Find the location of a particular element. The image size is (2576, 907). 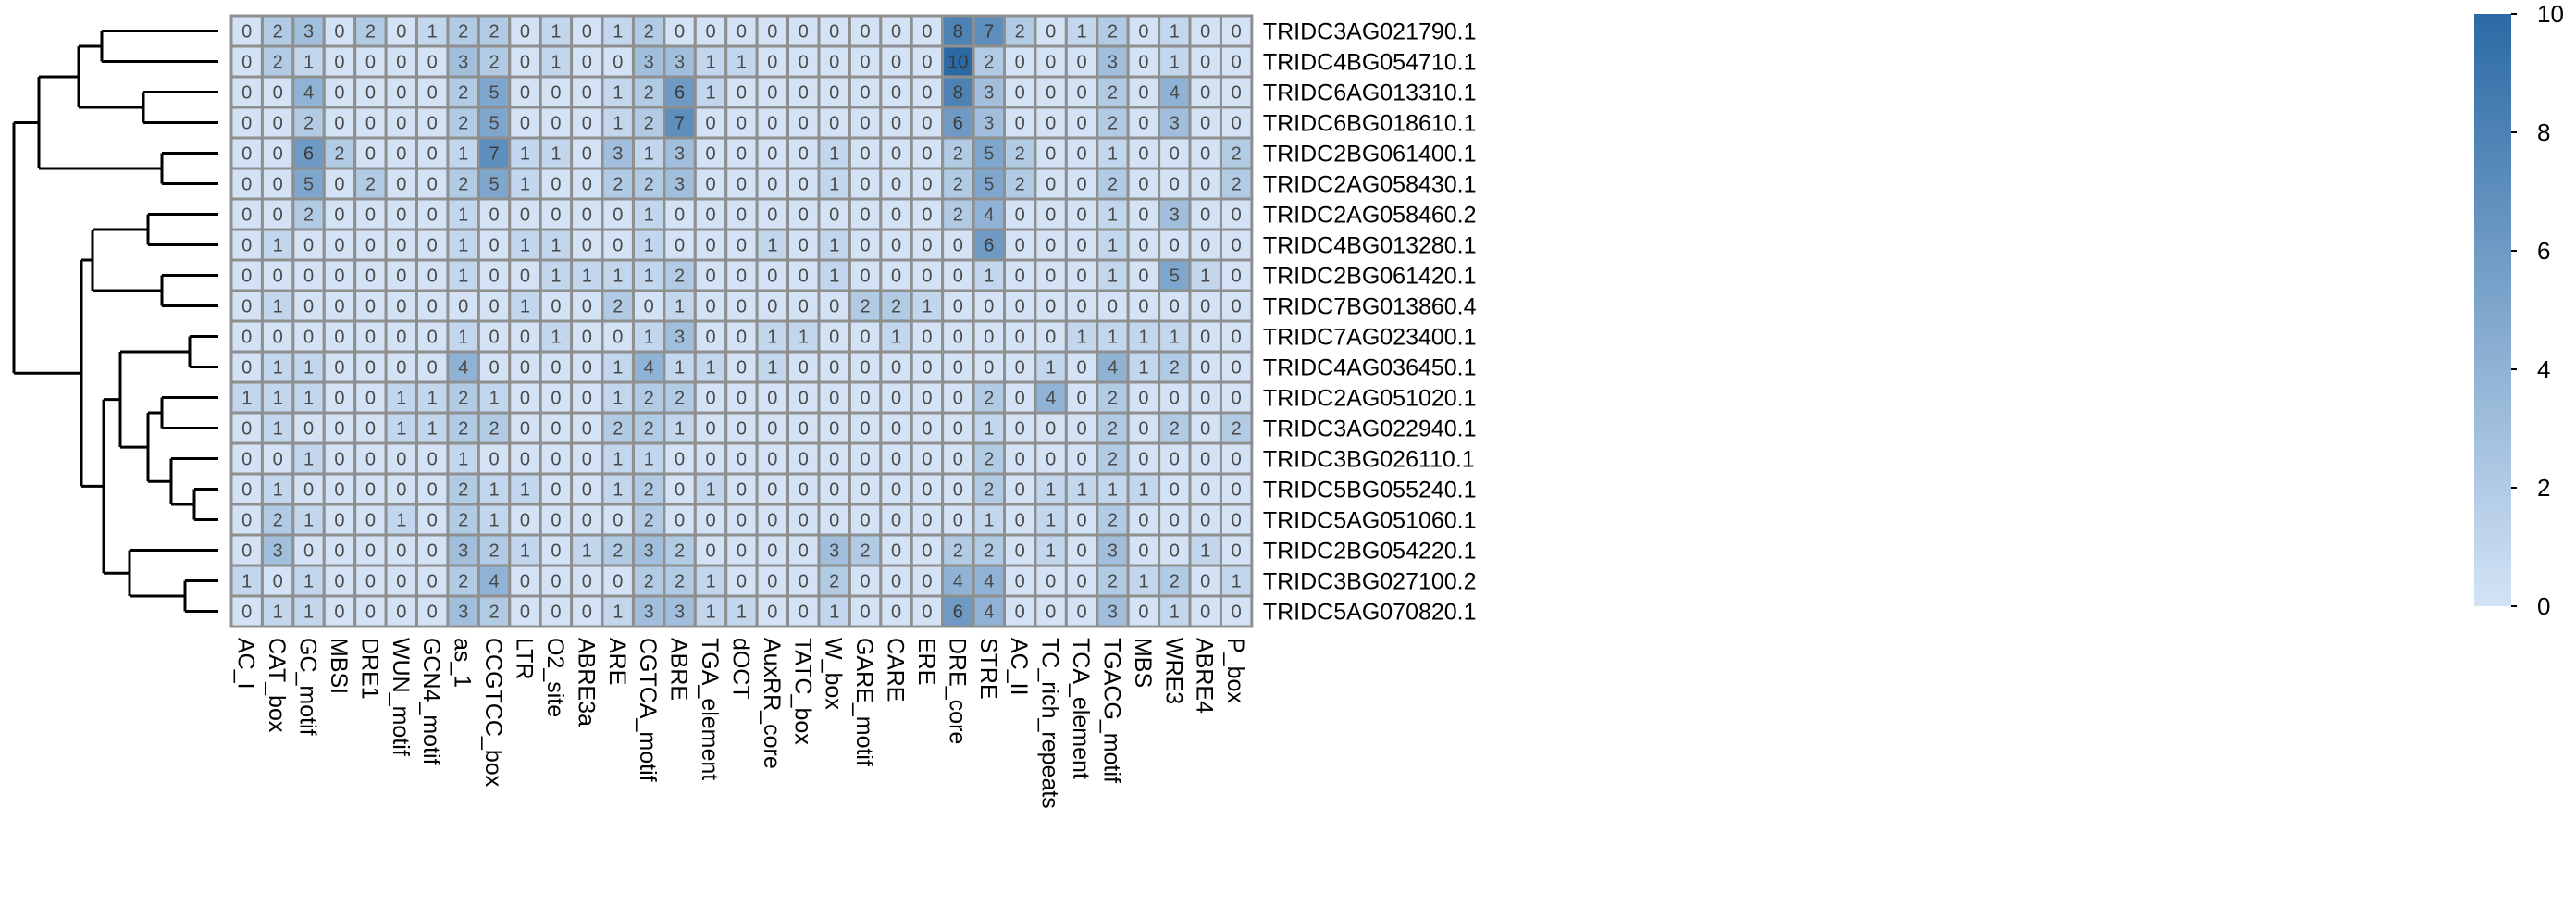

column-label: CAT_box is located at coordinates (277, 685).